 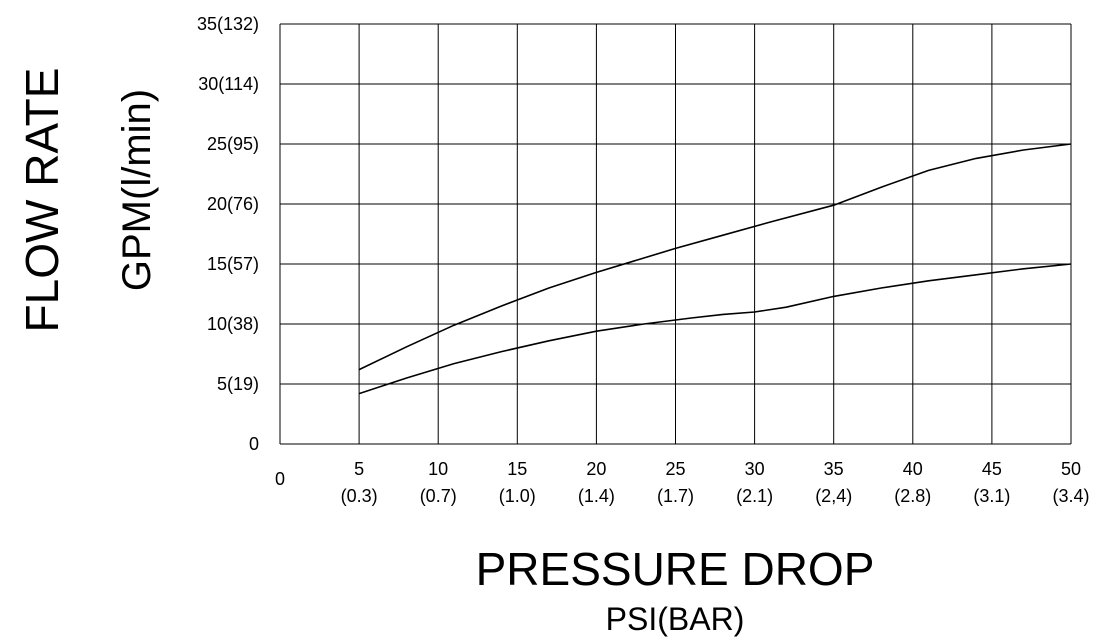 I want to click on y-tick-label-7: 35(132), so click(x=228, y=24).